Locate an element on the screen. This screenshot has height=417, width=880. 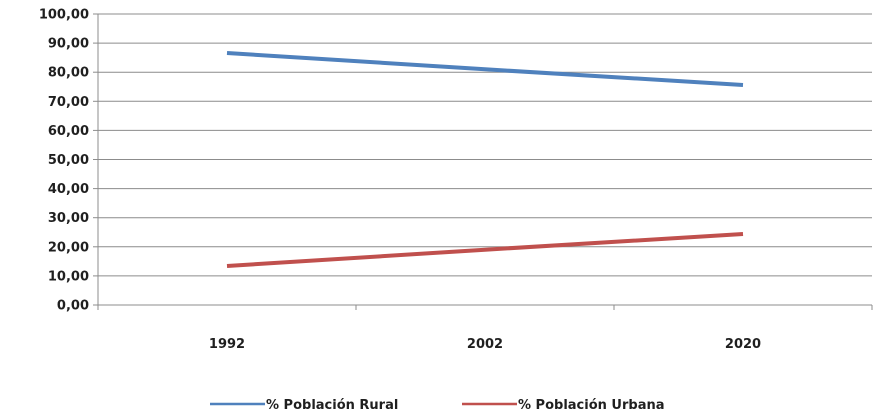
x-axis-tick-labels: 1992 2002 2020 is located at coordinates (485, 344).